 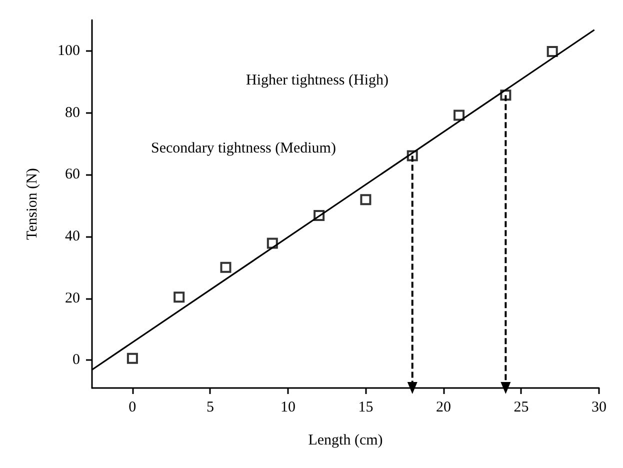 What do you see at coordinates (345, 440) in the screenshot?
I see `x-axis-title: Length (cm)` at bounding box center [345, 440].